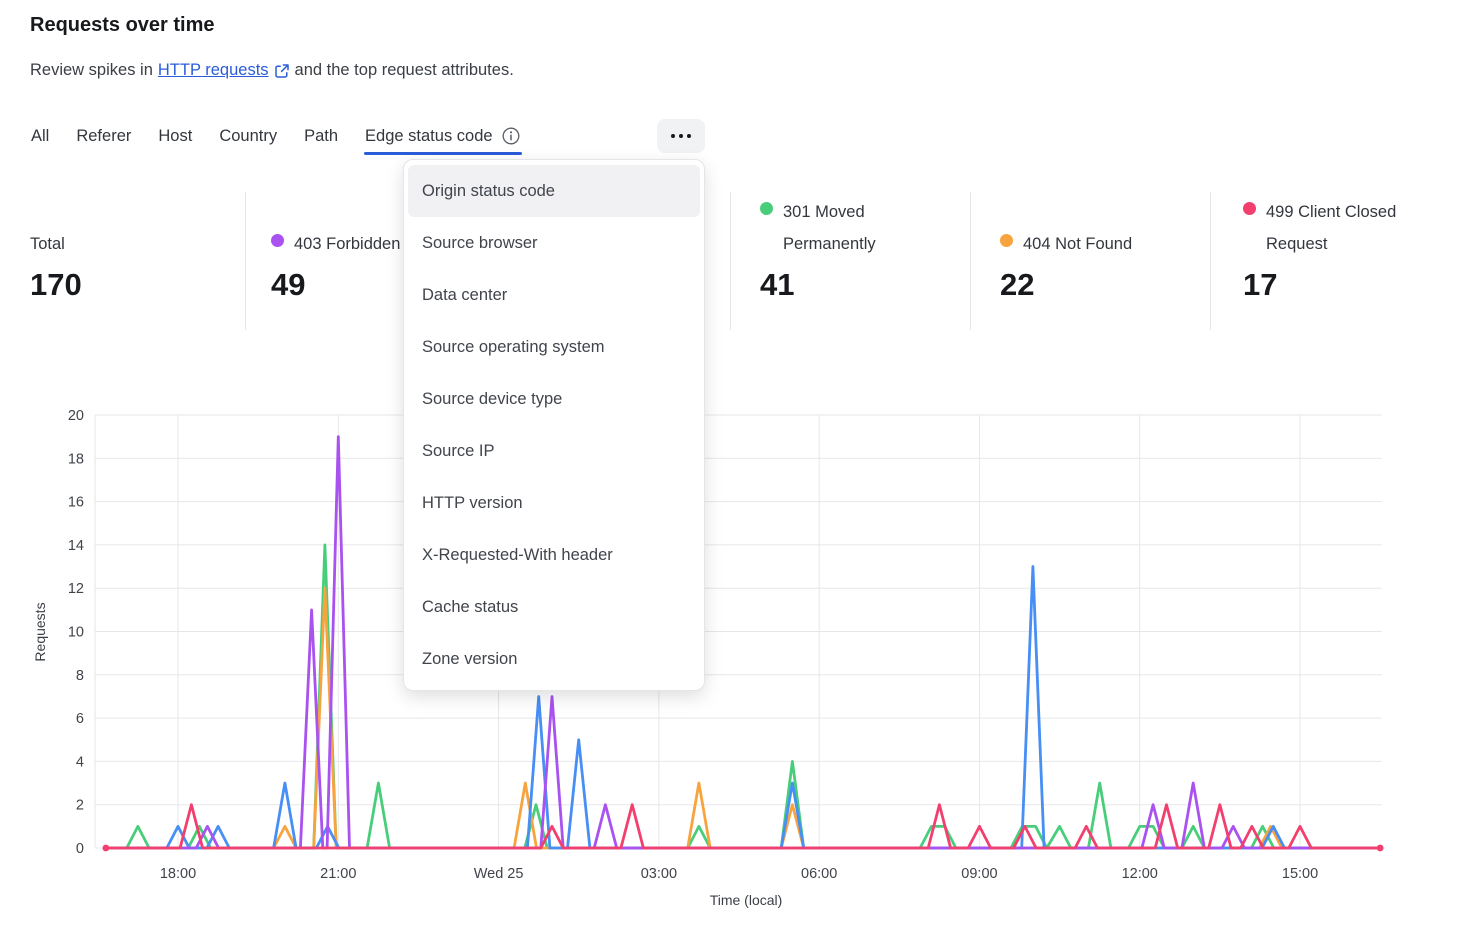 The width and height of the screenshot is (1458, 940). I want to click on x-tick-label: 12:00, so click(1140, 874).